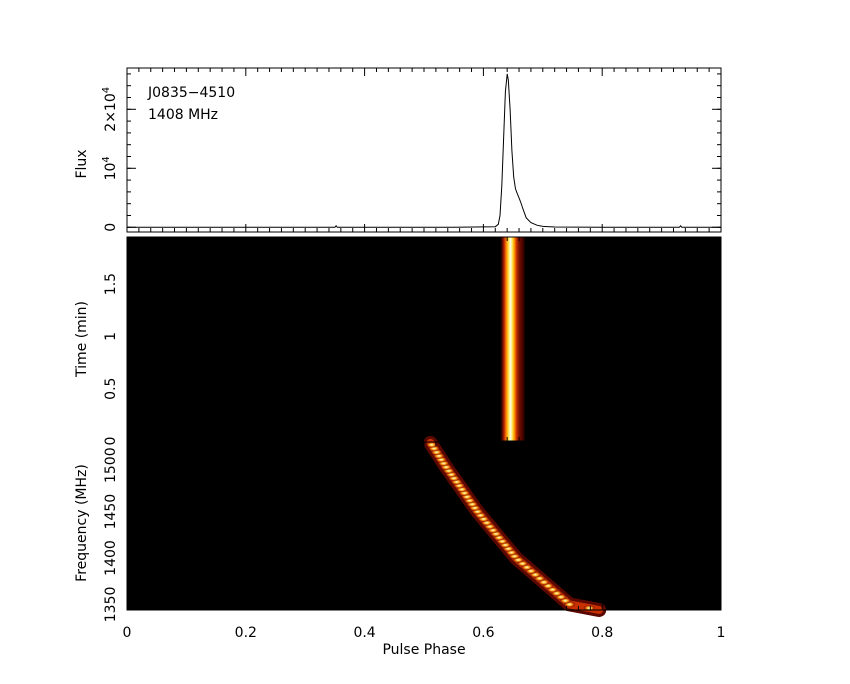 The height and width of the screenshot is (684, 850). Describe the element at coordinates (127, 633) in the screenshot. I see `x-tick-label: 0` at that location.